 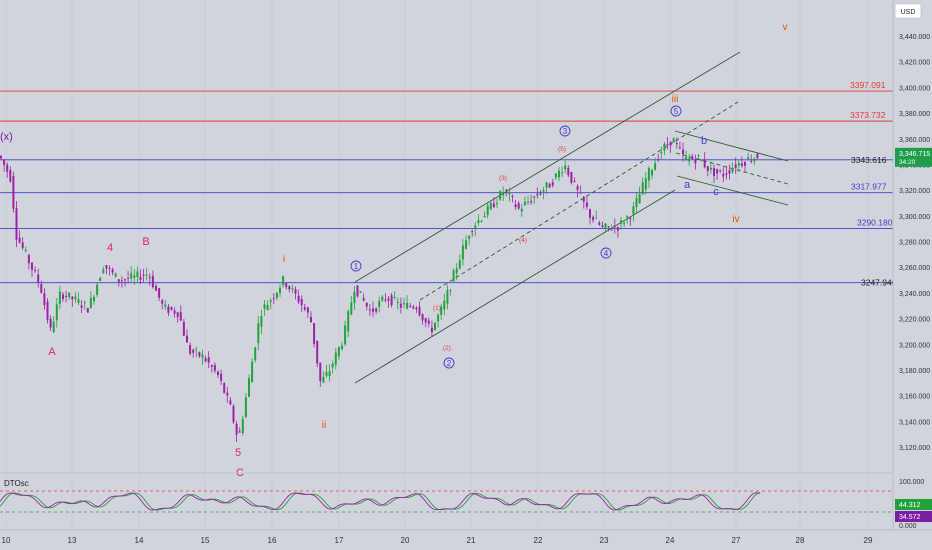 I want to click on currency-badge, so click(x=908, y=11).